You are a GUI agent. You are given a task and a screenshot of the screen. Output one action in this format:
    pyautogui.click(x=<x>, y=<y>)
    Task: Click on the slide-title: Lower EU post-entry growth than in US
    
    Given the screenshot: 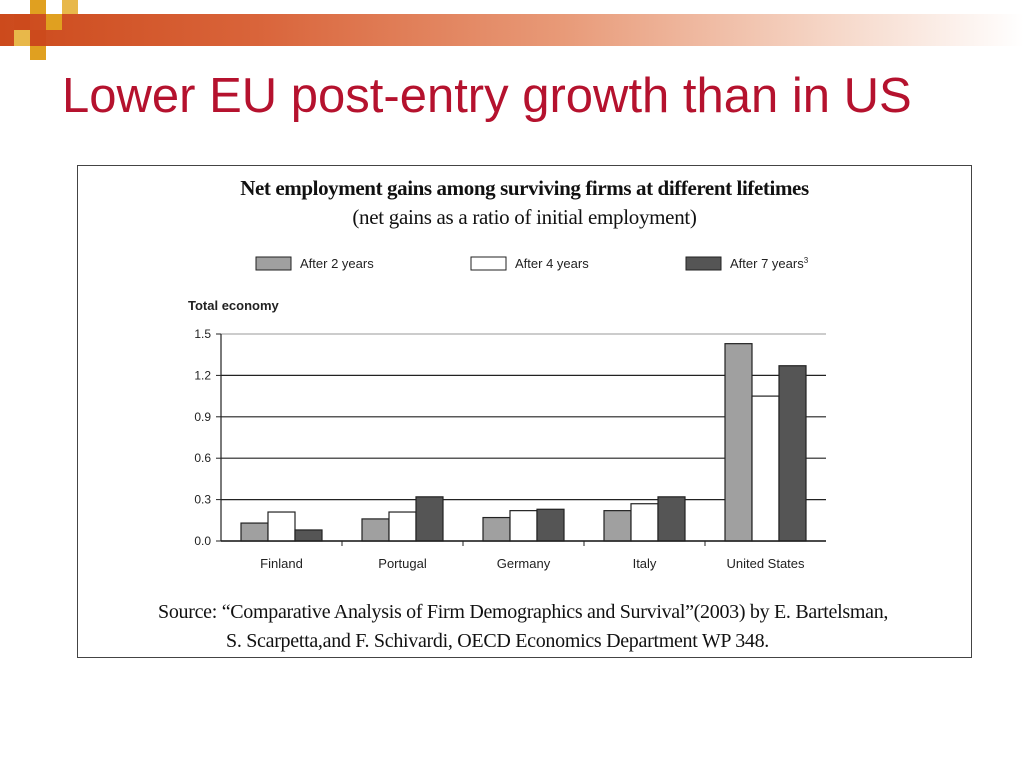 What is the action you would take?
    pyautogui.click(x=487, y=96)
    